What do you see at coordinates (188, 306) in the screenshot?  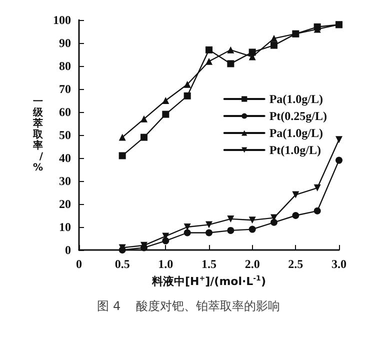 I see `caption: 图 4 酸度对钯、铂萃取率的影响` at bounding box center [188, 306].